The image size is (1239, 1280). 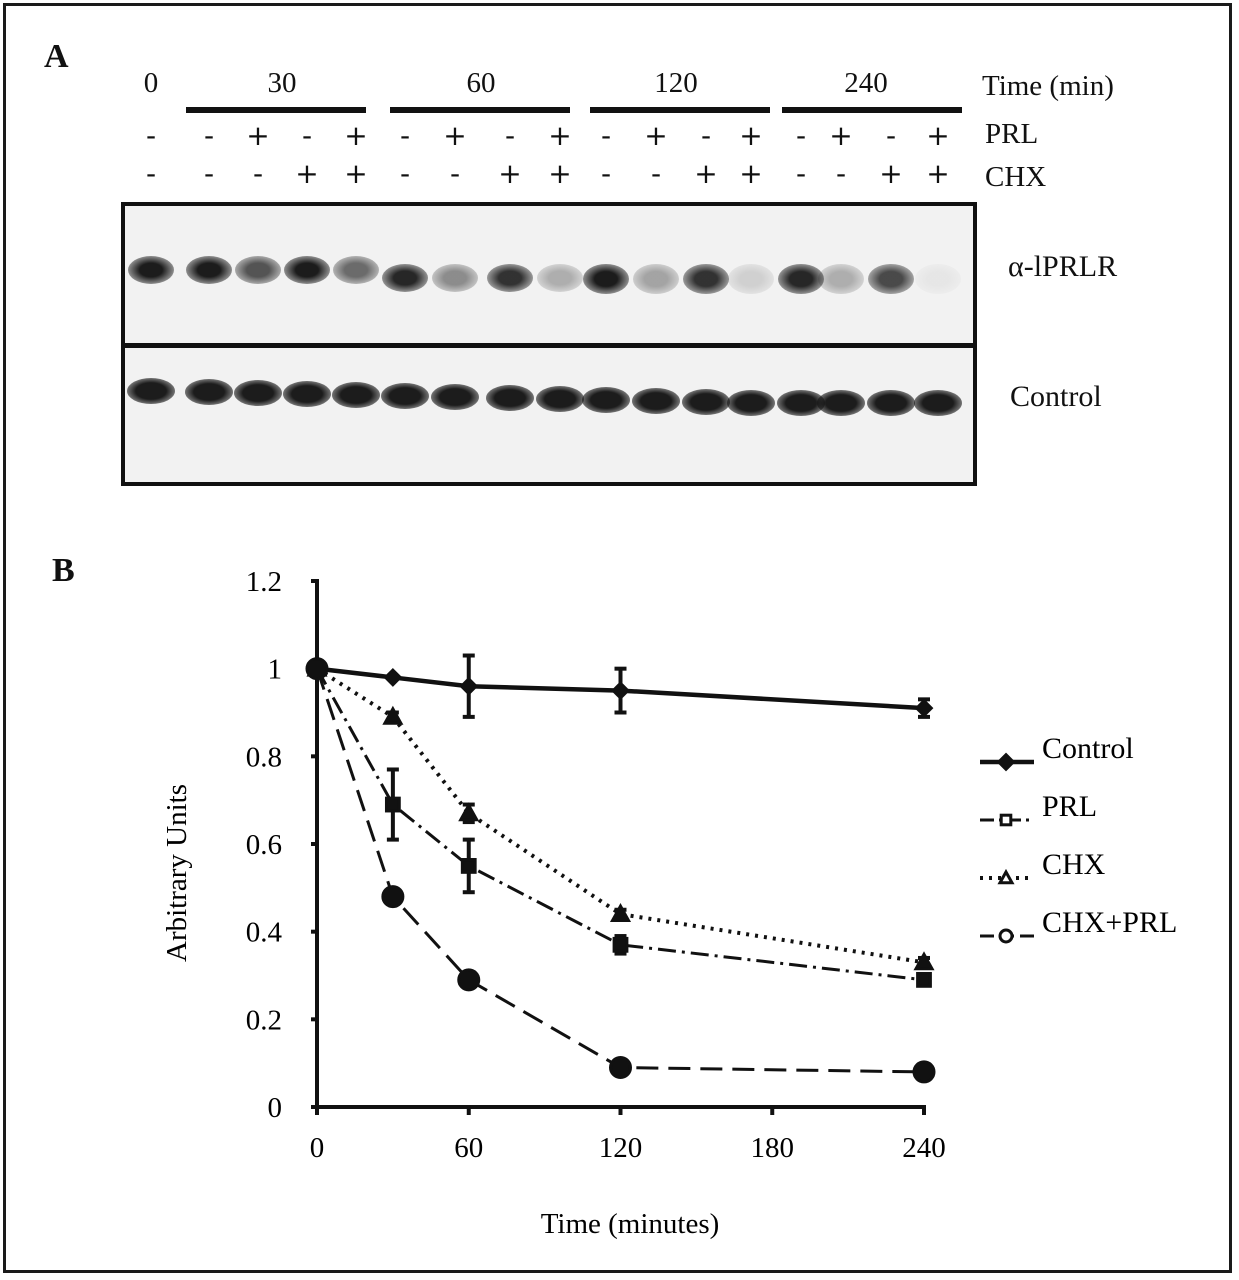 What do you see at coordinates (676, 83) in the screenshot?
I see `time-point-120: 120` at bounding box center [676, 83].